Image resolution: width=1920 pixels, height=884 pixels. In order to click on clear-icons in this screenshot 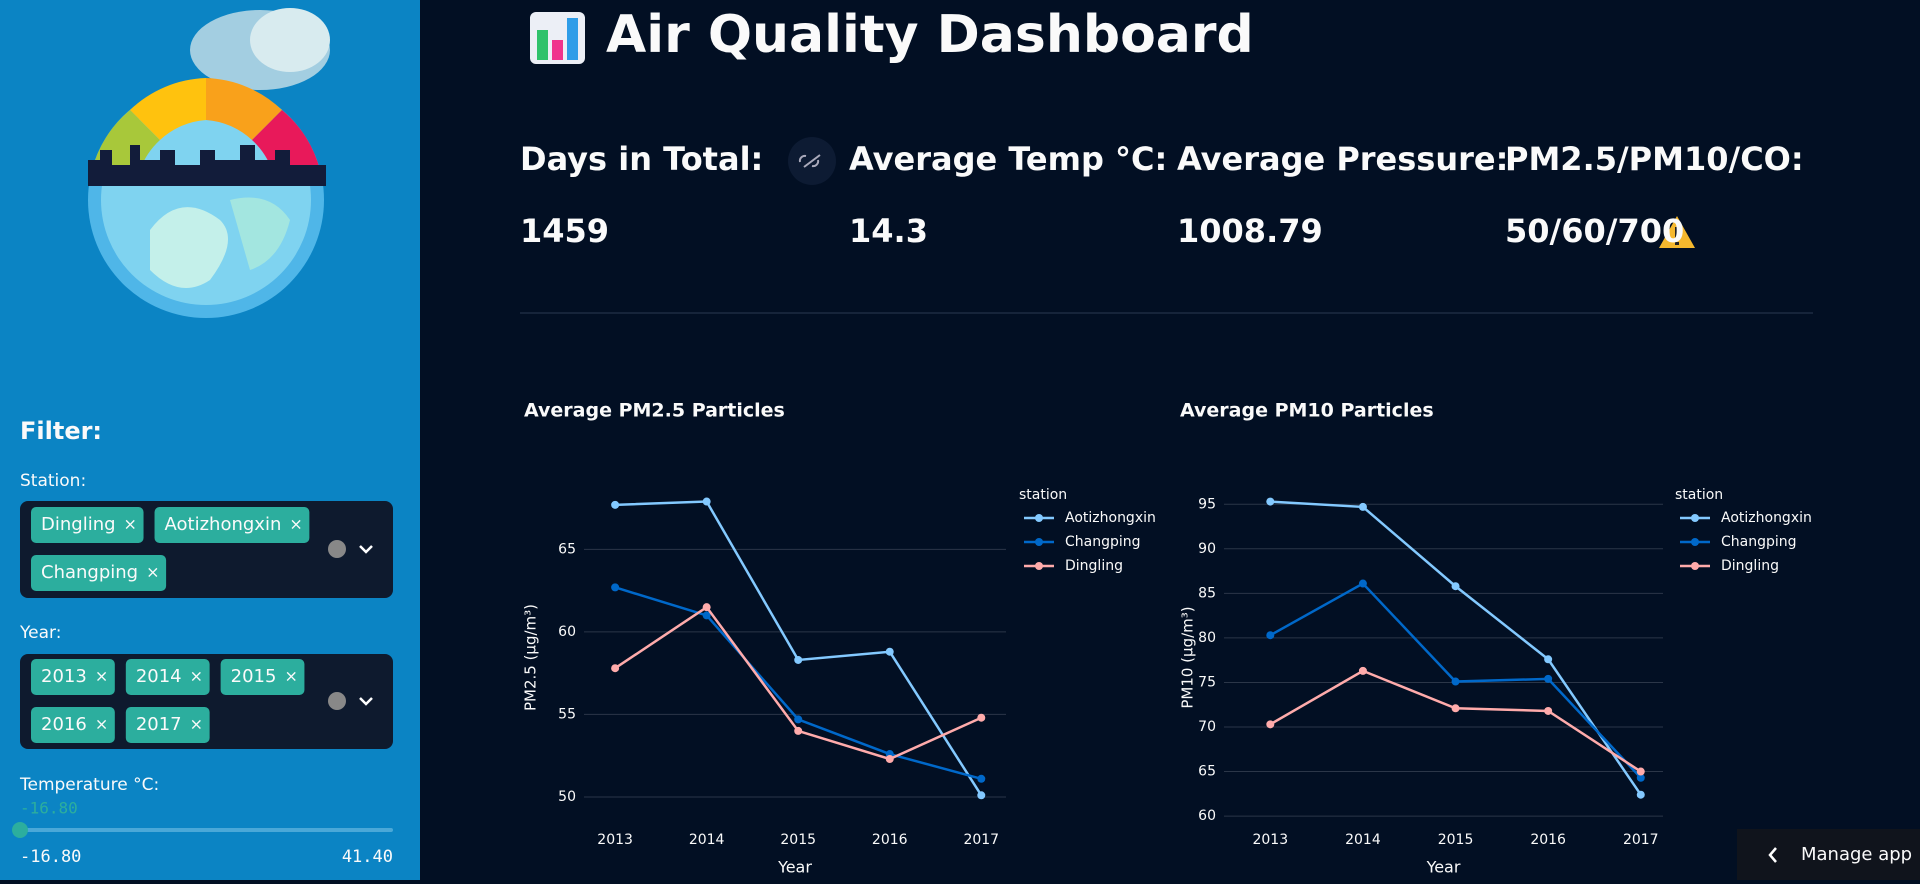, I will do `click(337, 625)`.